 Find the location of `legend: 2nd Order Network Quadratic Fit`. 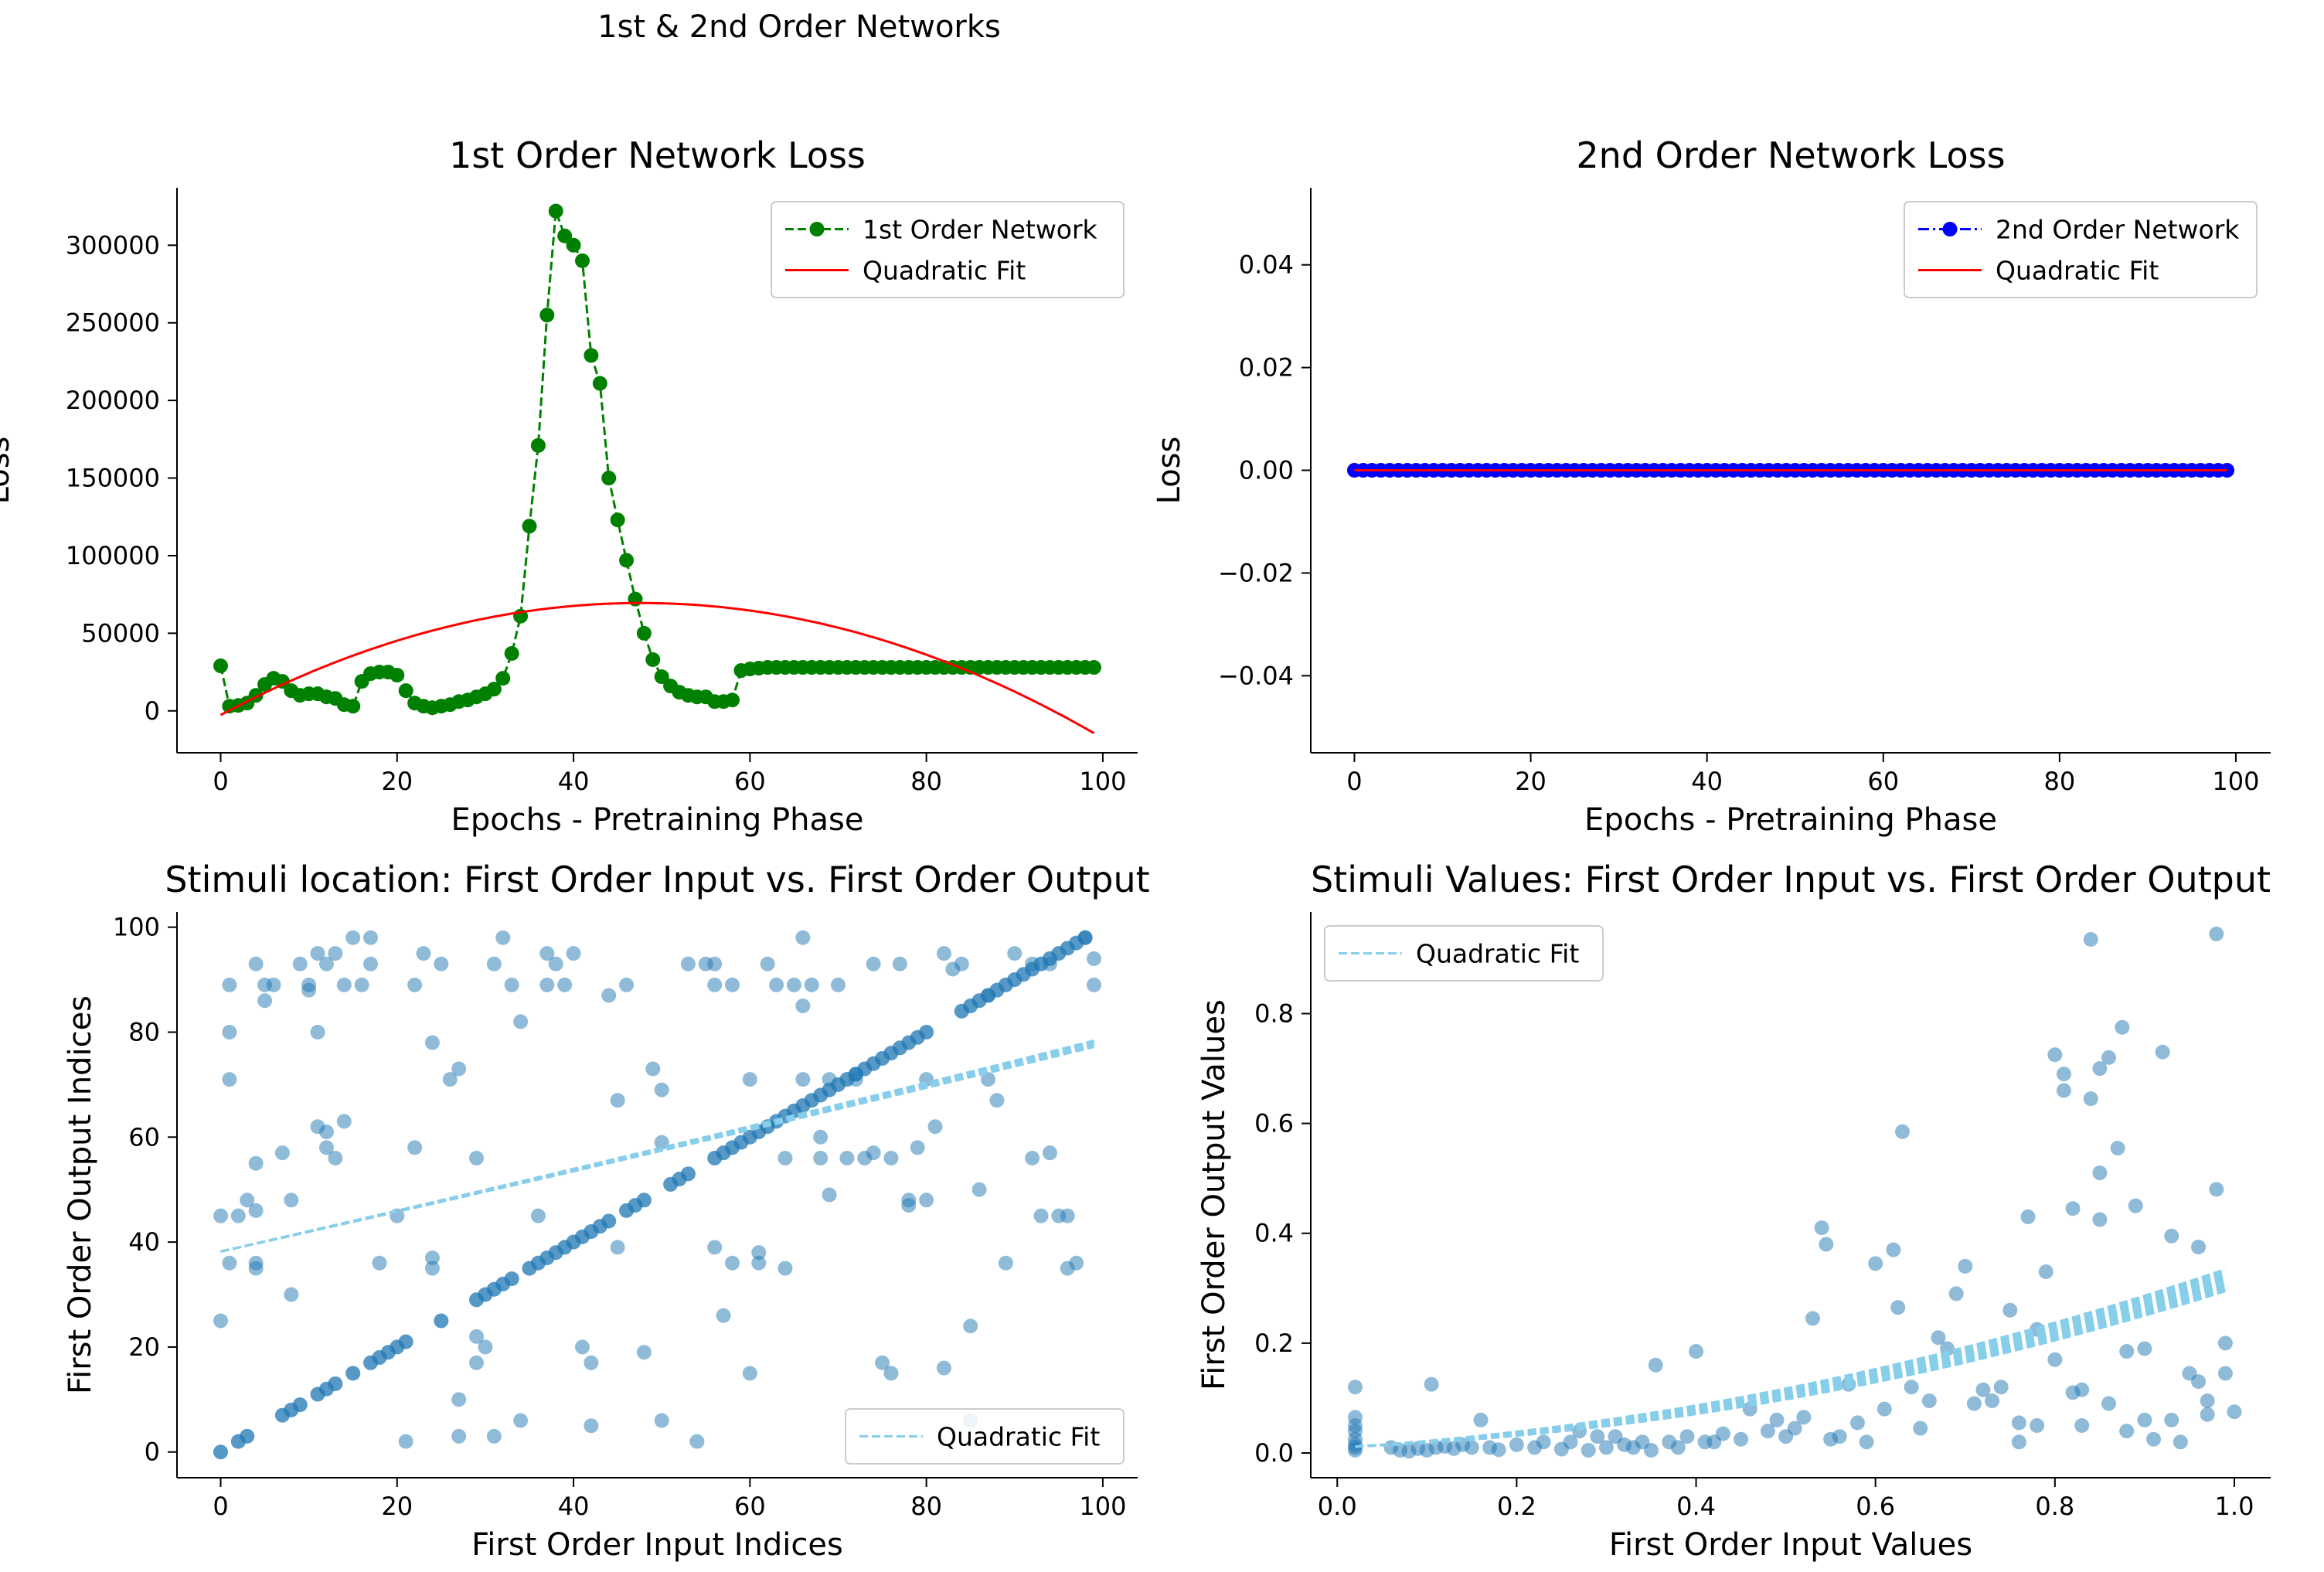

legend: 2nd Order Network Quadratic Fit is located at coordinates (2081, 250).